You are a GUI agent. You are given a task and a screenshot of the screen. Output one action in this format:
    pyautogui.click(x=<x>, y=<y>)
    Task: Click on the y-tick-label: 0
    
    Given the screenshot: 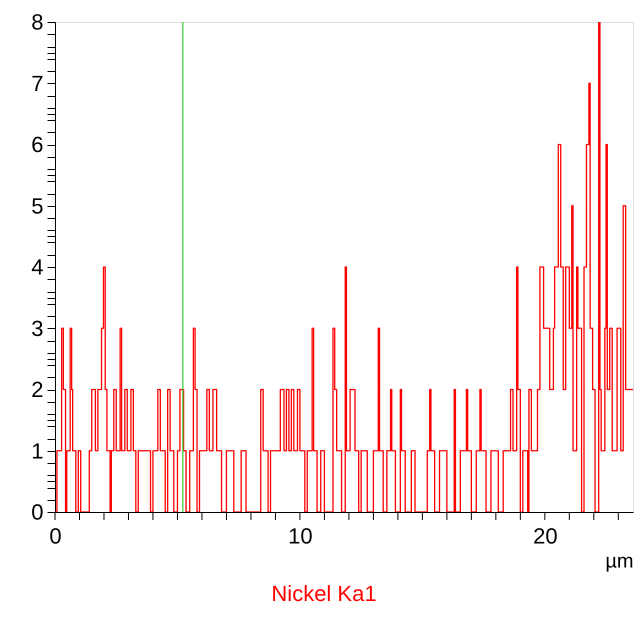 What is the action you would take?
    pyautogui.click(x=37, y=512)
    